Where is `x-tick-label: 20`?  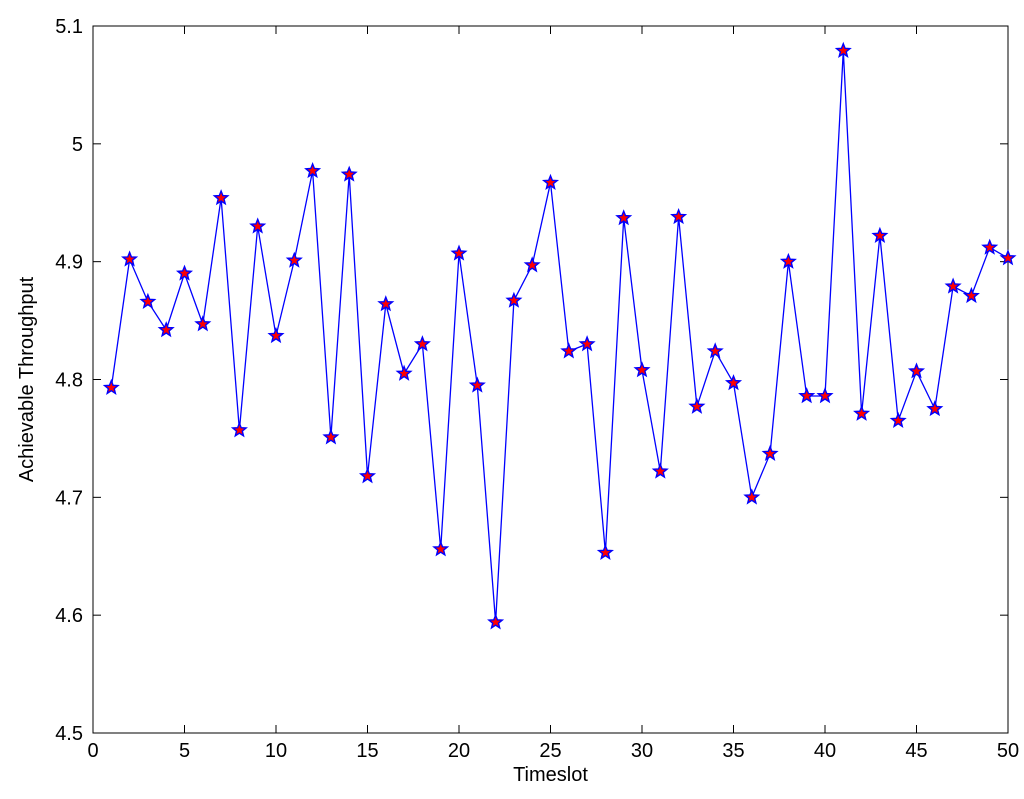 x-tick-label: 20 is located at coordinates (459, 751).